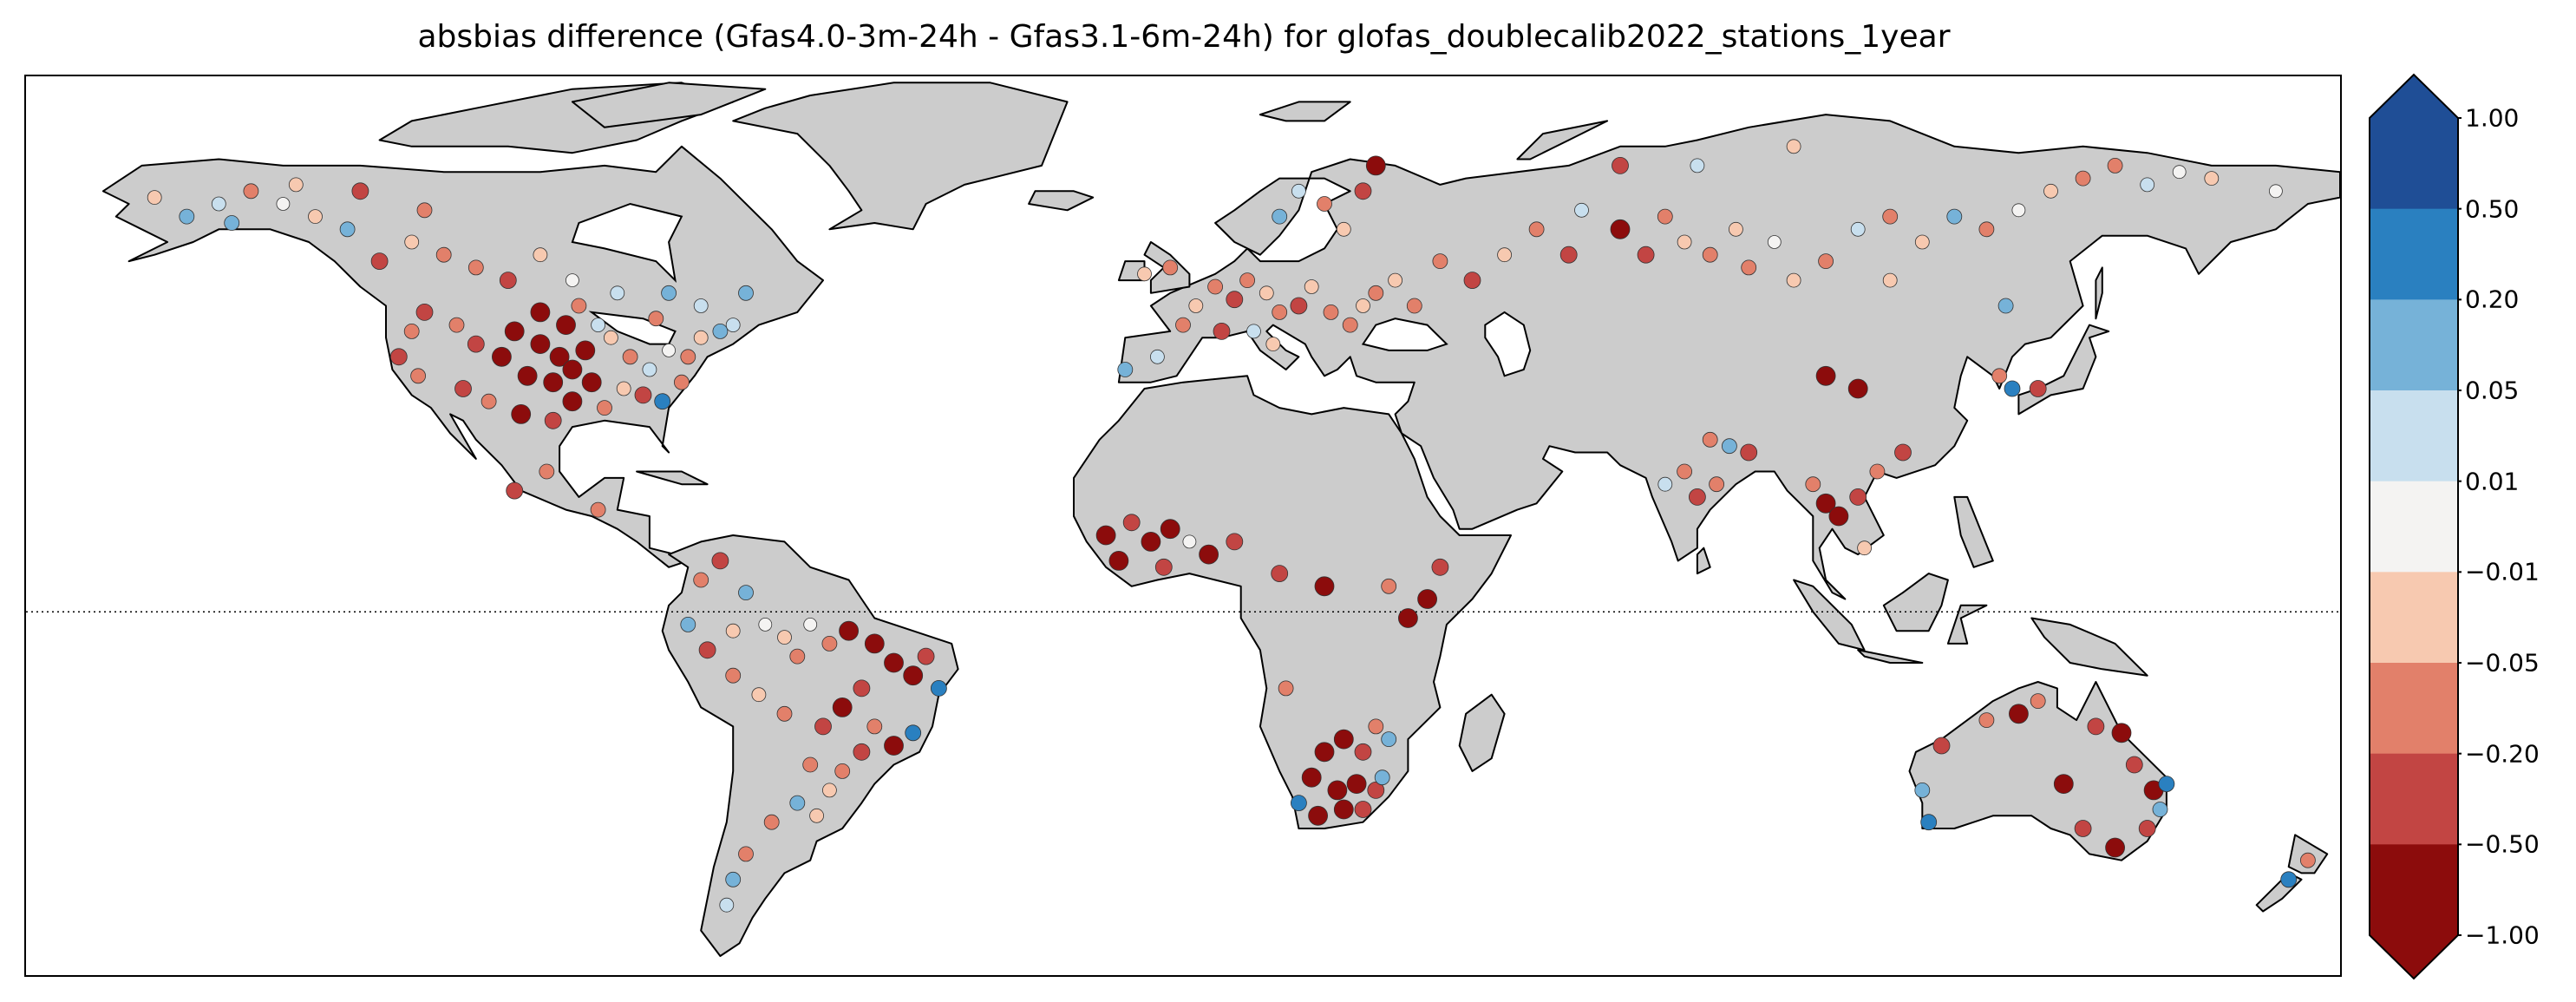 The image size is (2576, 1002). Describe the element at coordinates (2492, 481) in the screenshot. I see `colorbar-tick-label: 0.01` at that location.